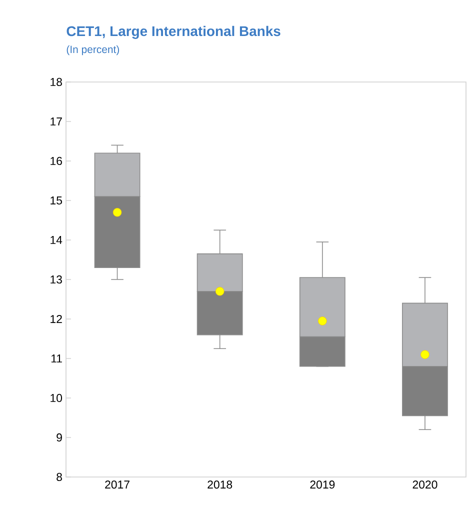 The height and width of the screenshot is (517, 468). What do you see at coordinates (56, 82) in the screenshot?
I see `y-tick-label: 18` at bounding box center [56, 82].